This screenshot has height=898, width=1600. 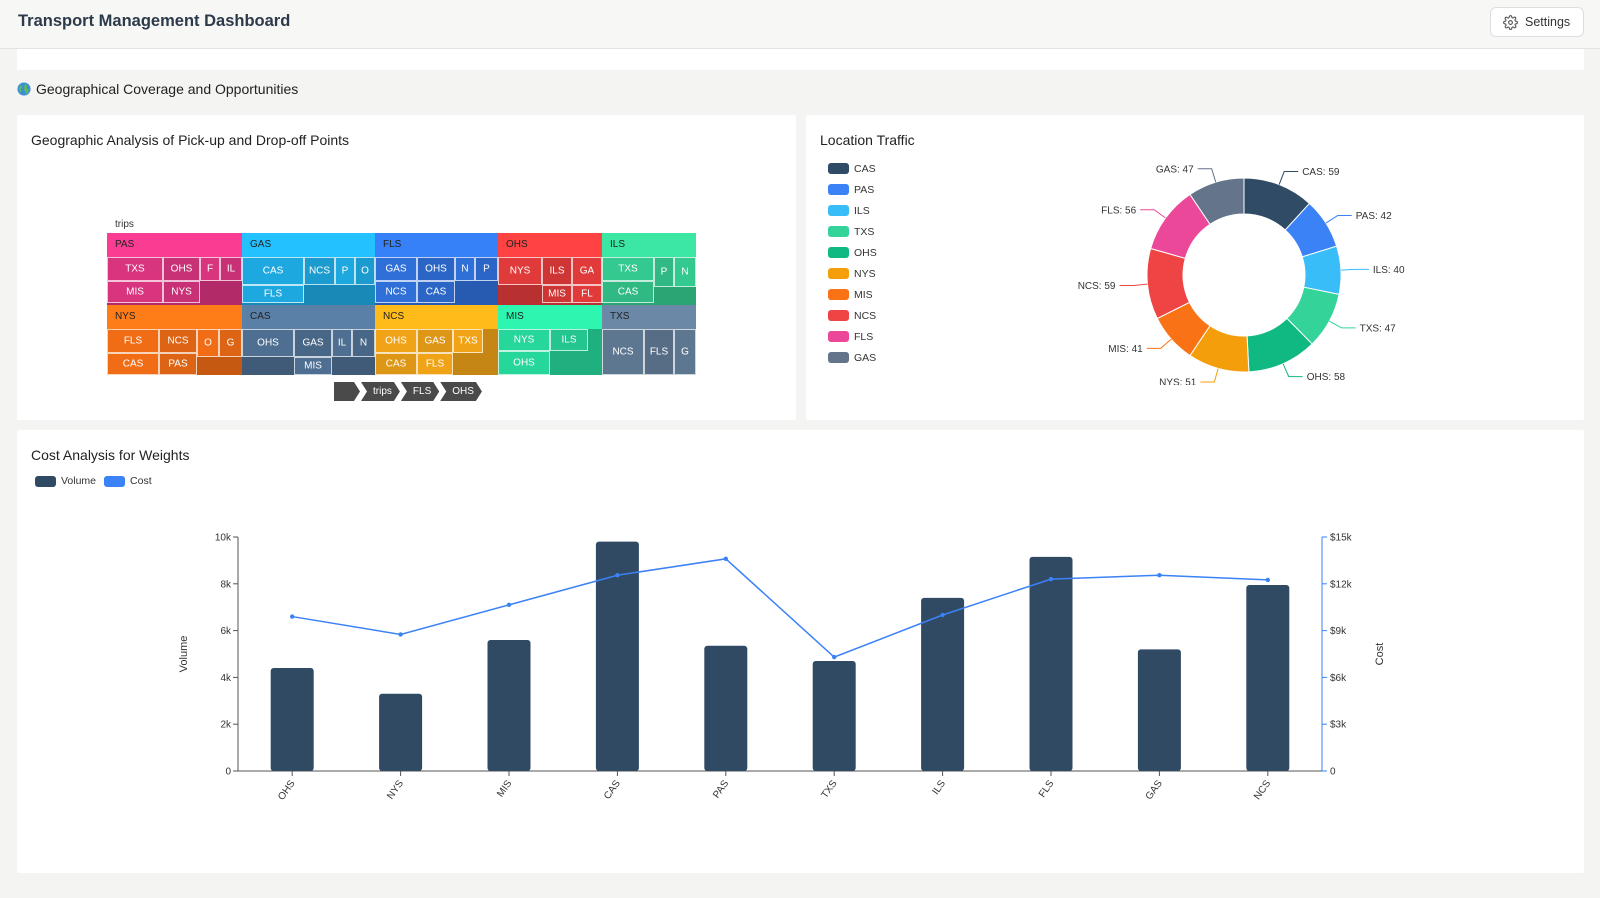 I want to click on treemap-cell: F, so click(x=210, y=269).